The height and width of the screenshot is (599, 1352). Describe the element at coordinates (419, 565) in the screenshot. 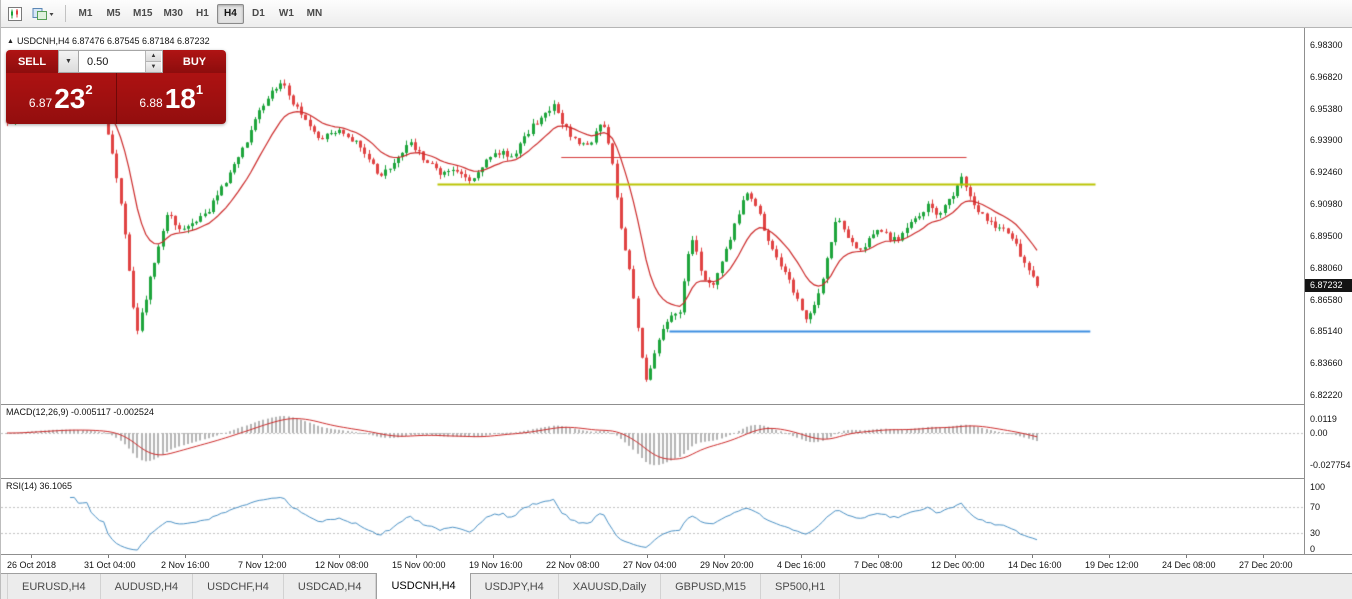

I see `time-axis-label: 15 Nov 00:00` at that location.